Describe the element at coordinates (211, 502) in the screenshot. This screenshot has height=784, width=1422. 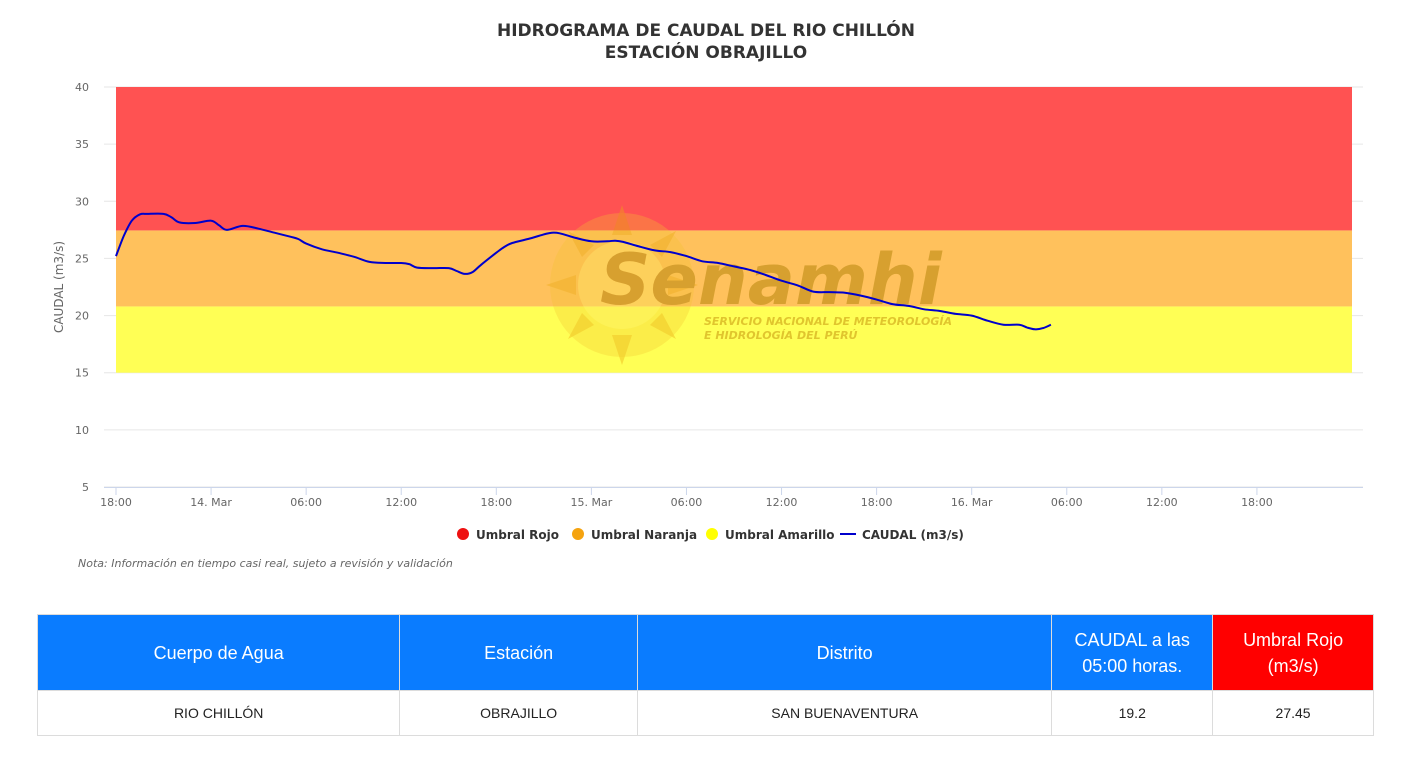
I see `x-tick-label: 14. Mar` at that location.